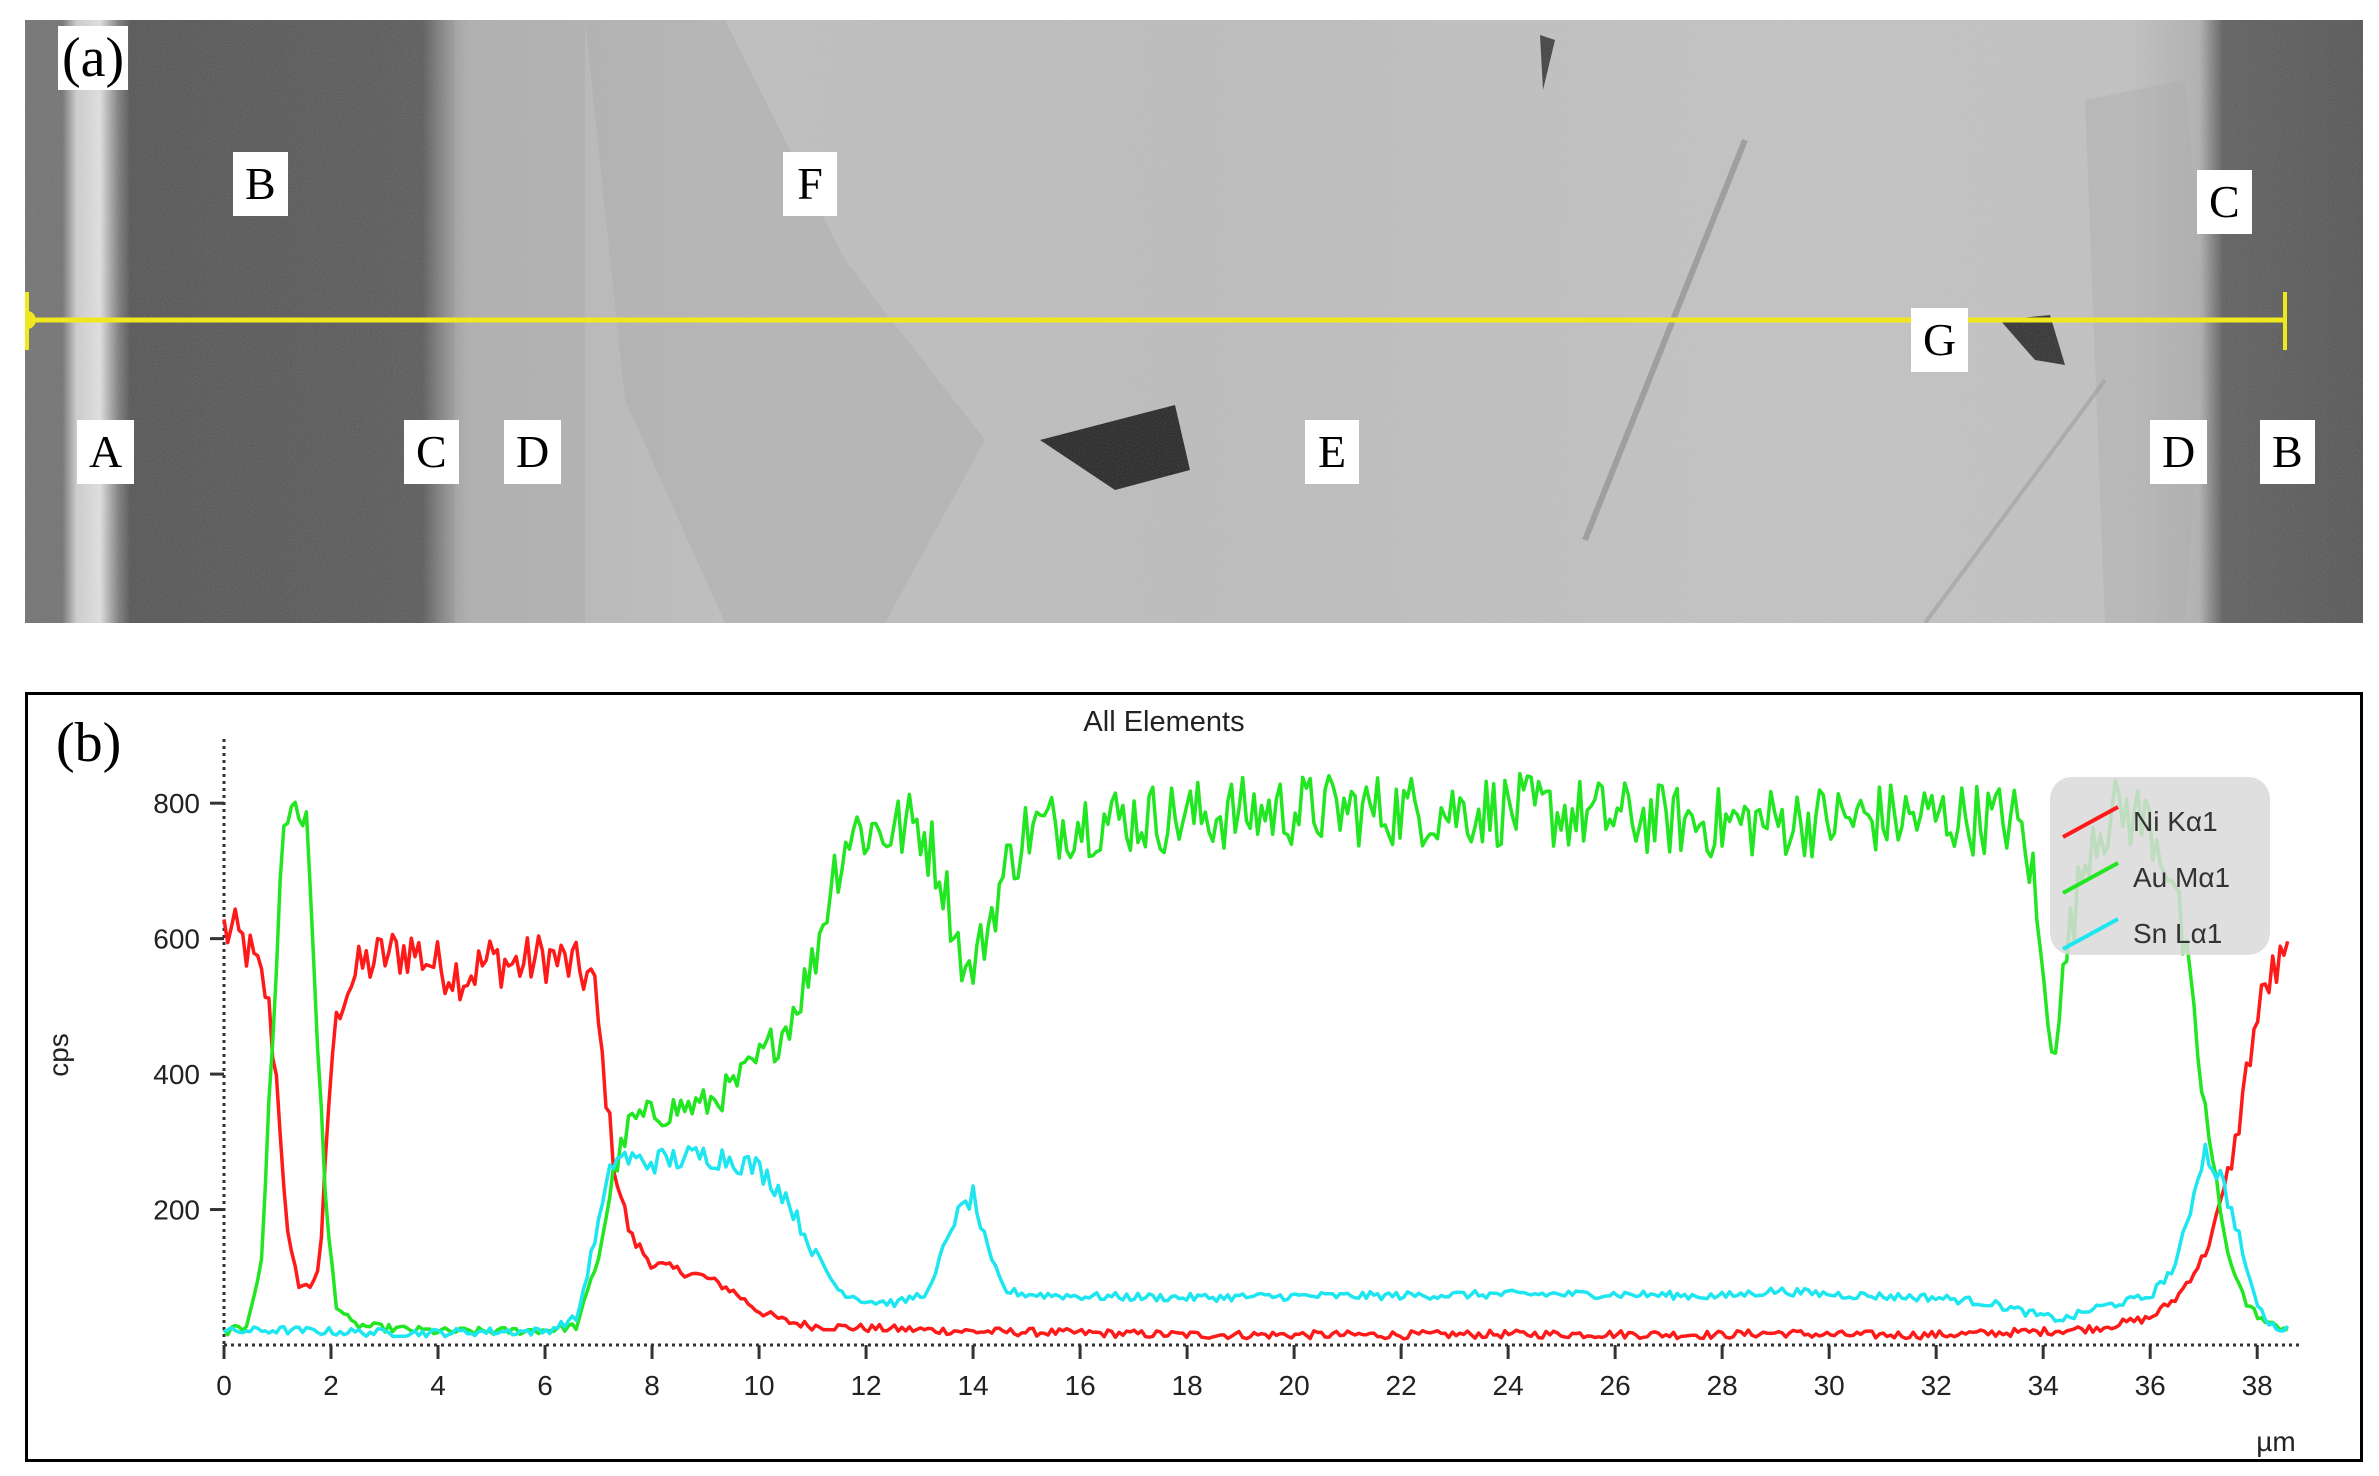 The image size is (2379, 1476). What do you see at coordinates (106, 452) in the screenshot?
I see `label-a: A` at bounding box center [106, 452].